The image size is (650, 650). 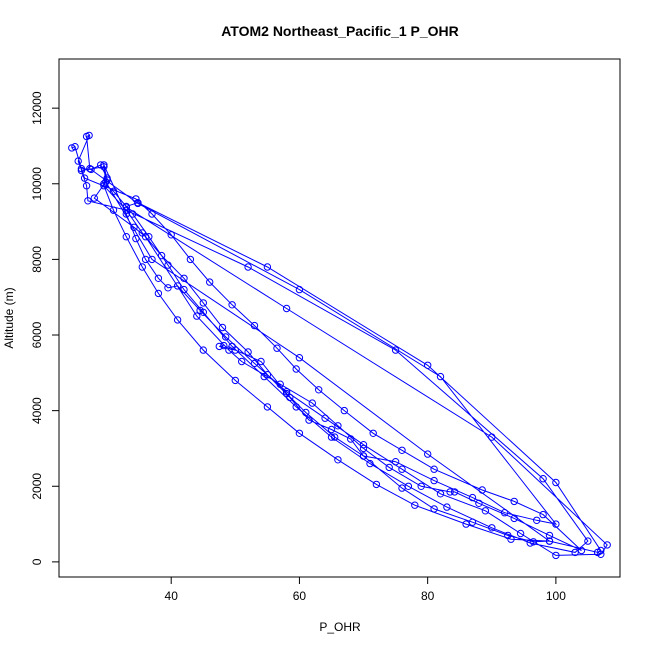 I want to click on y-tick-label: 2000, so click(x=37, y=486).